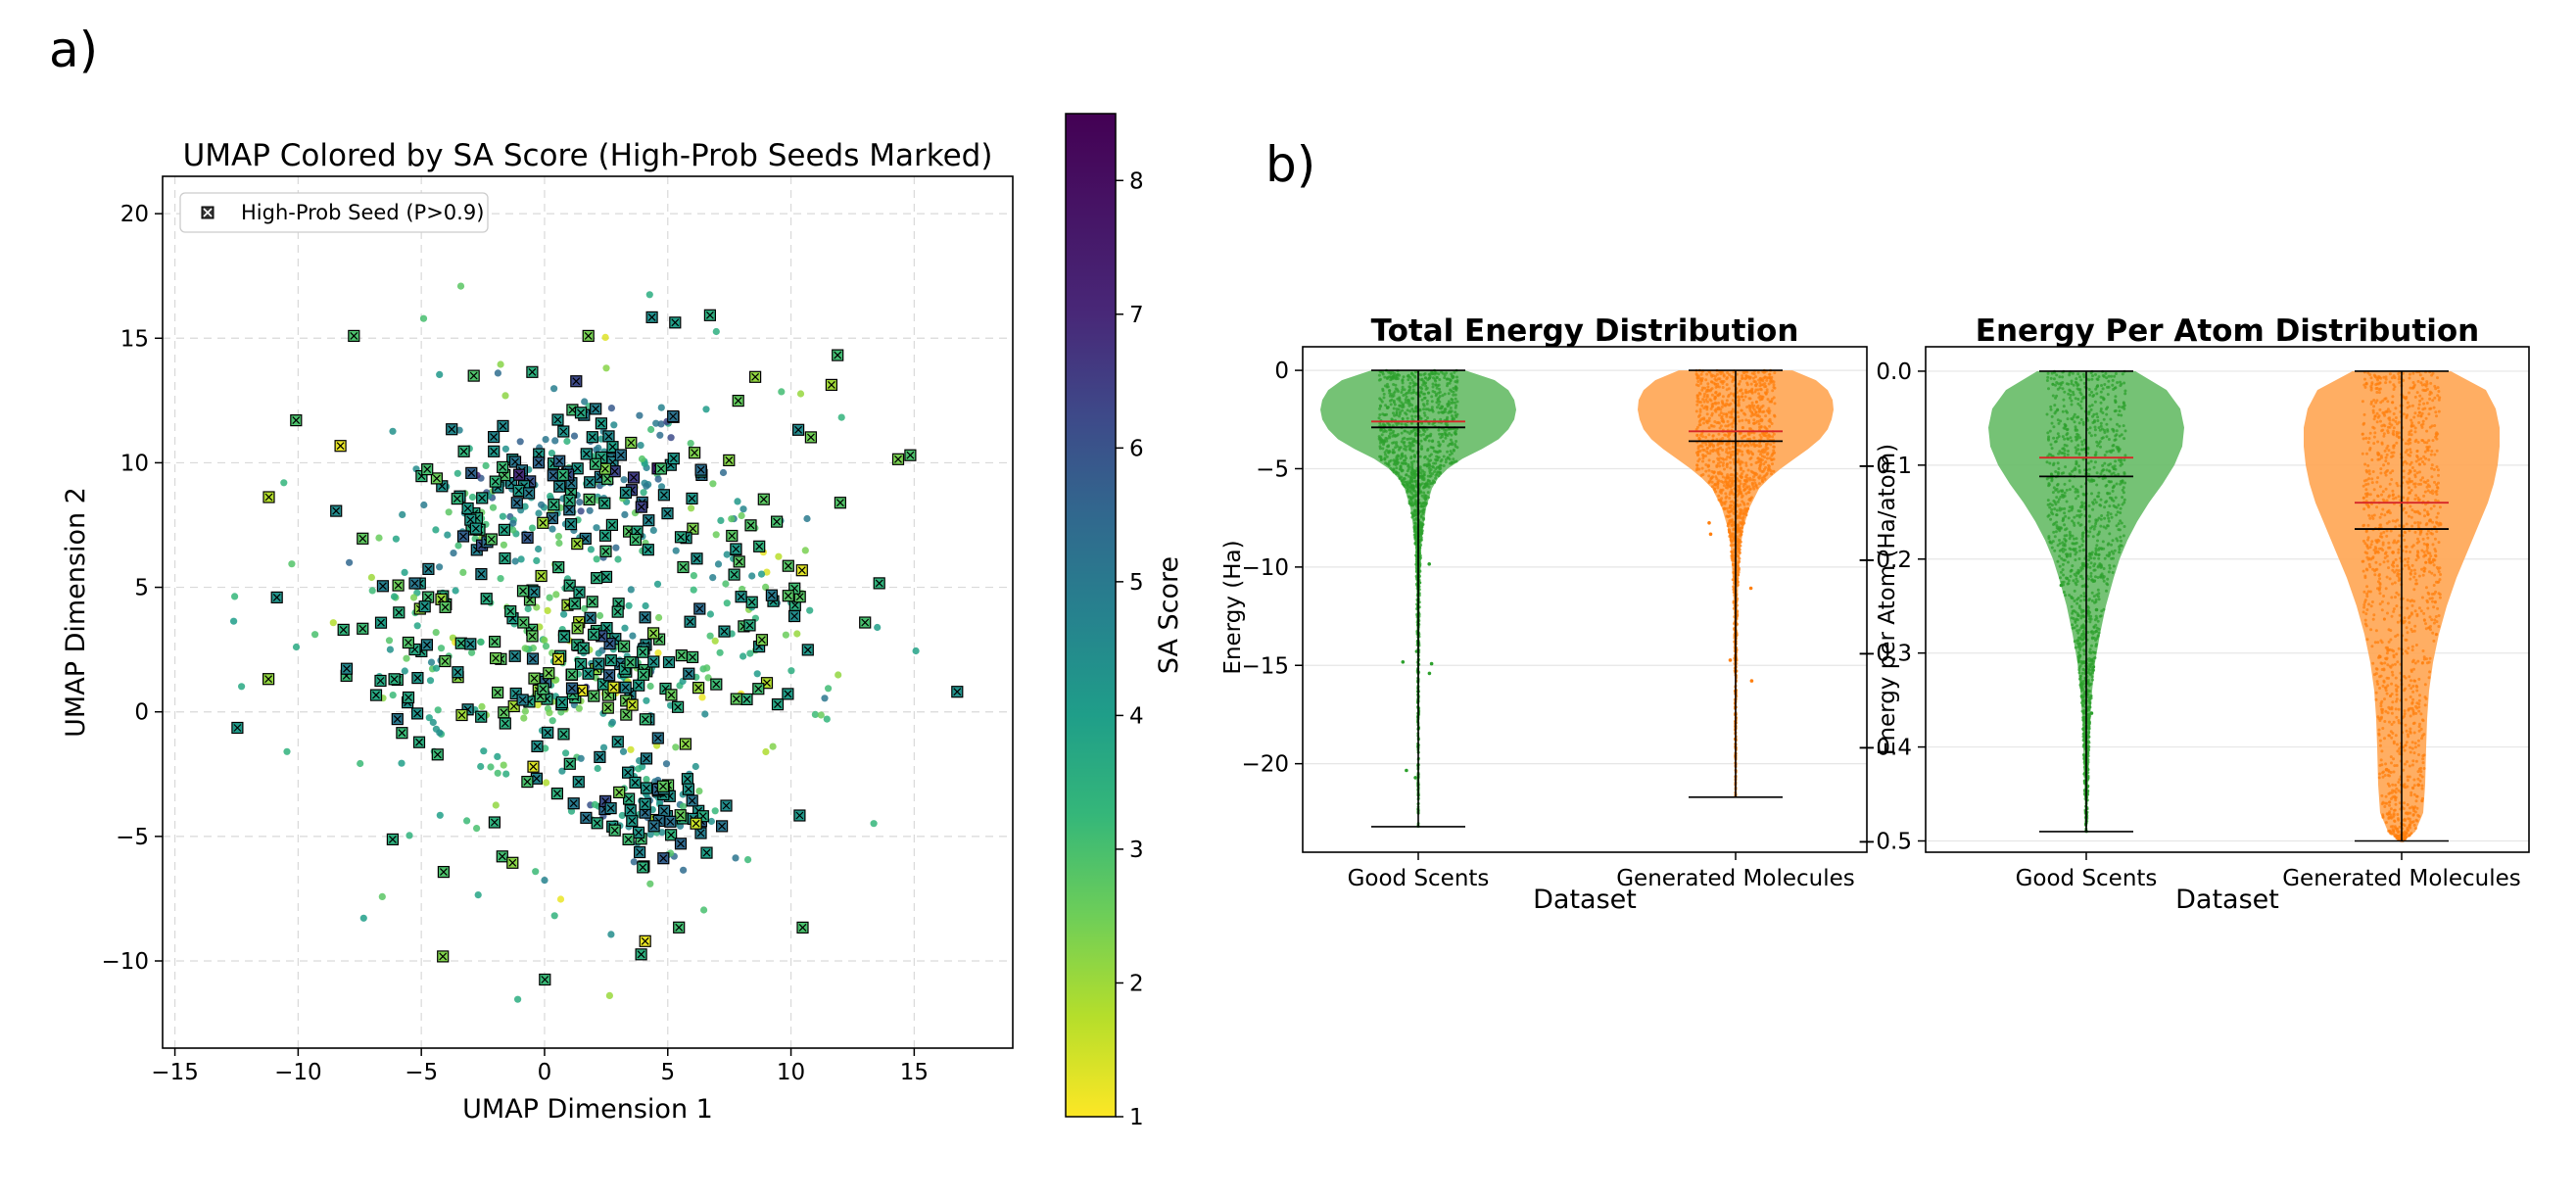 The width and height of the screenshot is (2576, 1198). I want to click on umap-legend: High-Prob Seed (P>0.9), so click(334, 212).